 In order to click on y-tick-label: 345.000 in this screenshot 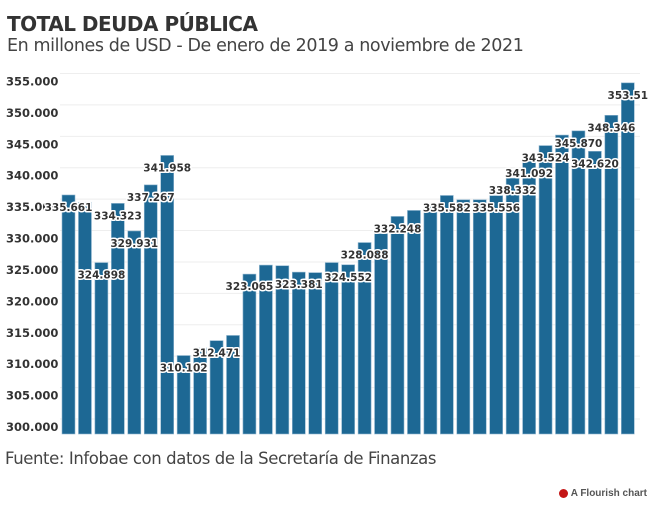, I will do `click(32, 144)`.